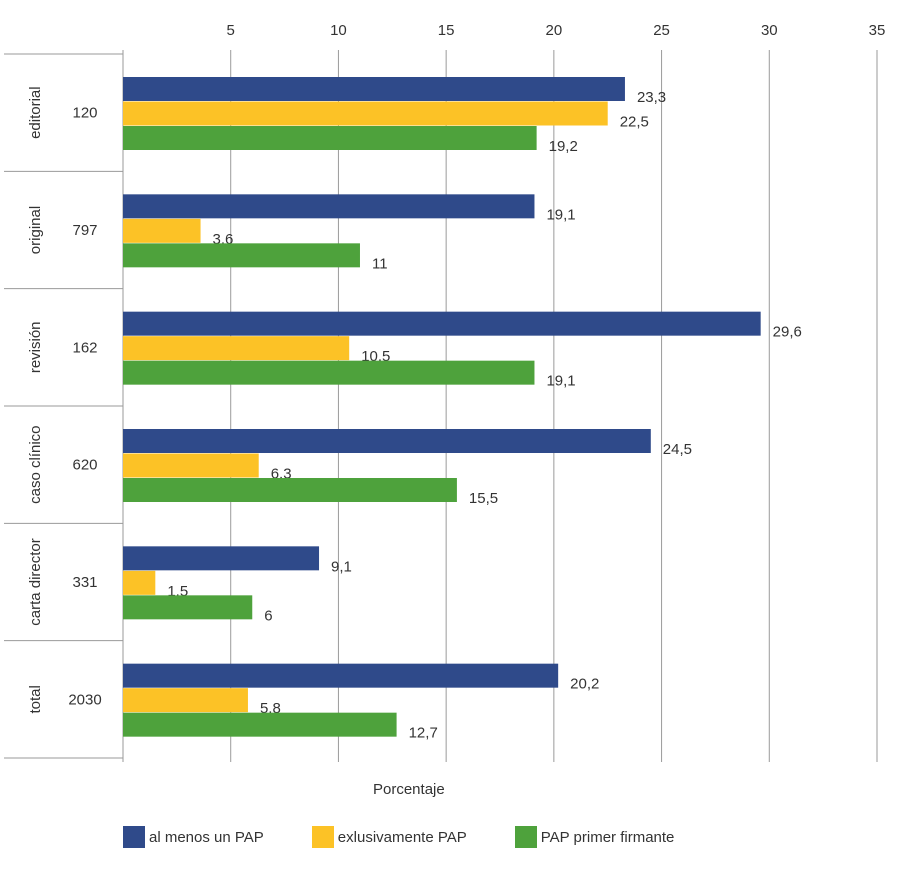 This screenshot has width=900, height=873. I want to click on legend-label: al menos un PAP, so click(206, 837).